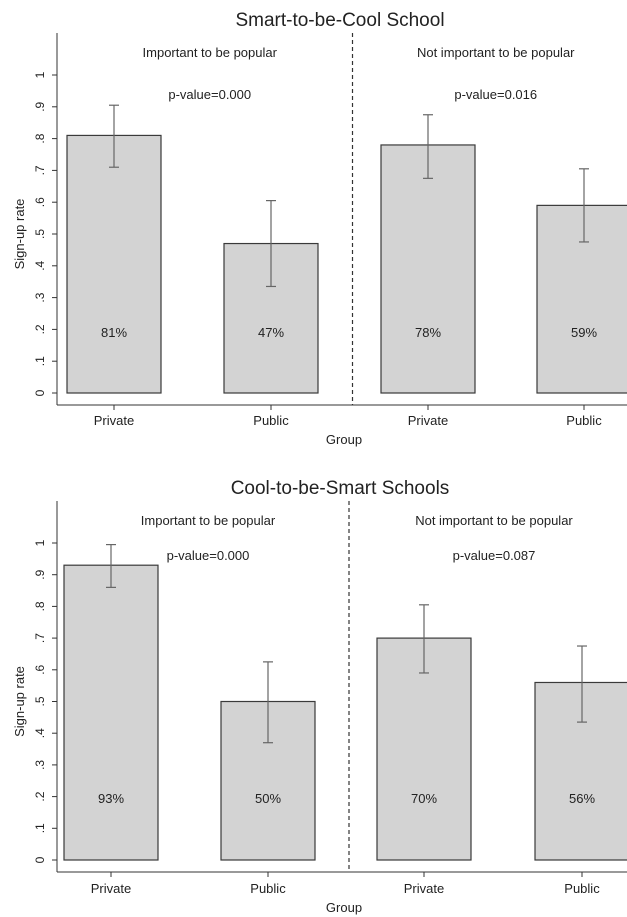 Image resolution: width=627 pixels, height=917 pixels. Describe the element at coordinates (428, 420) in the screenshot. I see `chart-1-panel-2-private-category-label: Private` at that location.